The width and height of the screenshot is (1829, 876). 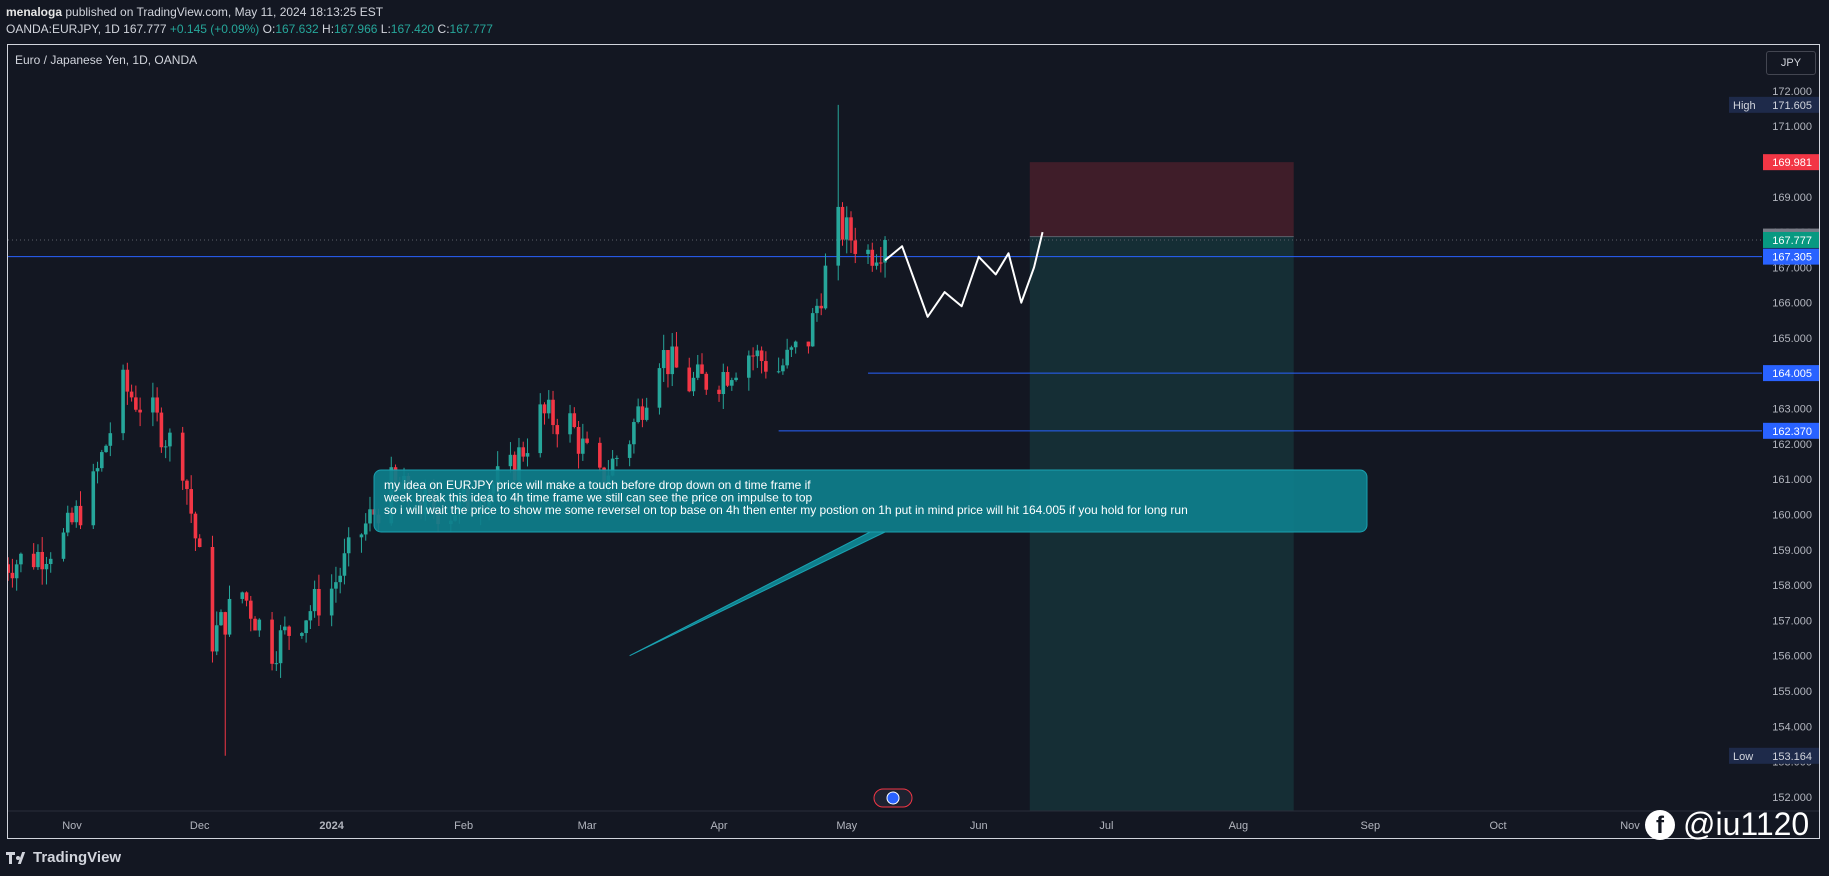 I want to click on y-tick-label: 155.000, so click(x=1792, y=692).